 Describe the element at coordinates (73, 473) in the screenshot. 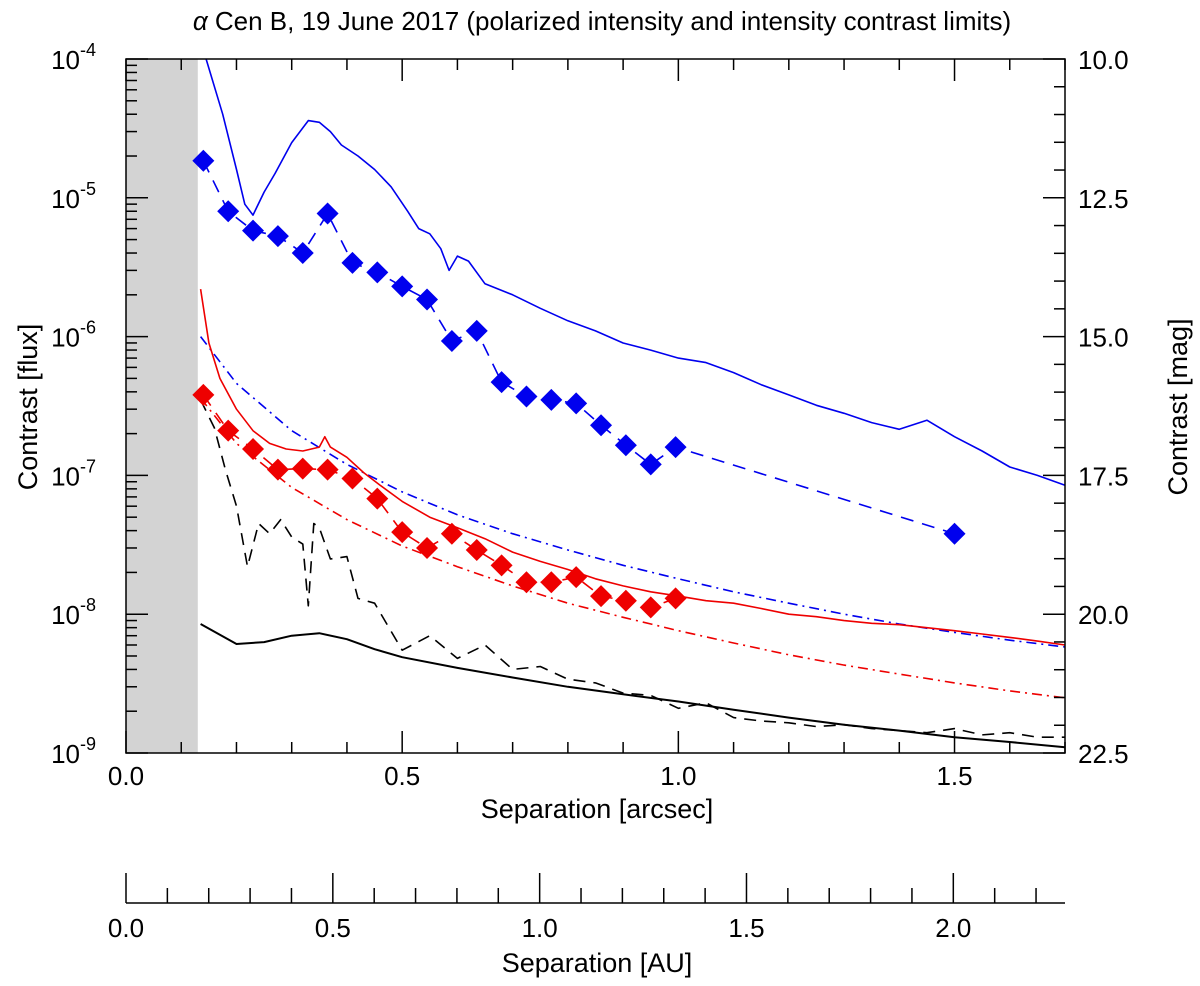

I see `y-tick-label: 10⁻⁷` at that location.